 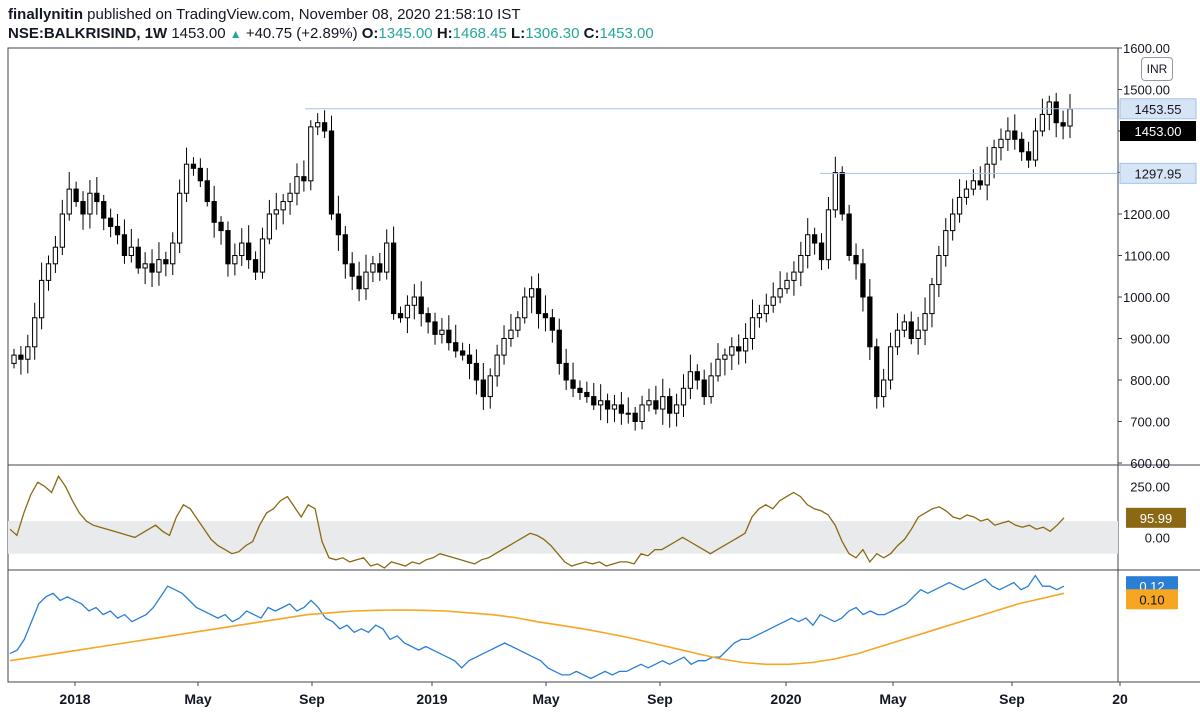 What do you see at coordinates (1158, 109) in the screenshot?
I see `level-label-bg` at bounding box center [1158, 109].